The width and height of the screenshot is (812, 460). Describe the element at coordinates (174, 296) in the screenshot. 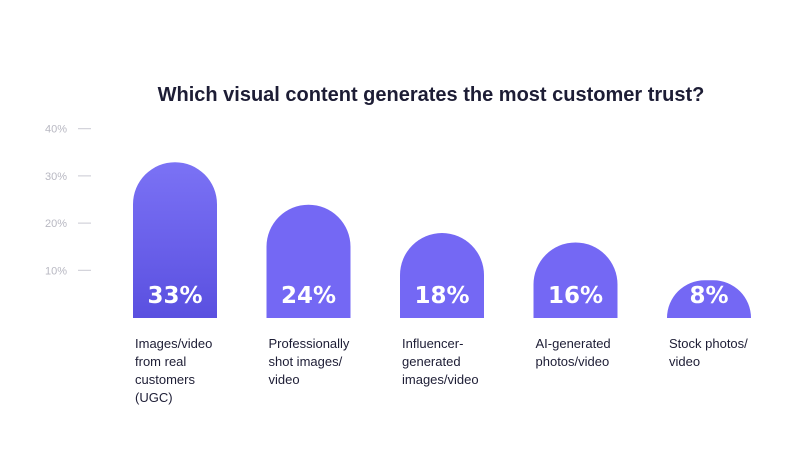

I see `bar-value-label: 33%` at that location.